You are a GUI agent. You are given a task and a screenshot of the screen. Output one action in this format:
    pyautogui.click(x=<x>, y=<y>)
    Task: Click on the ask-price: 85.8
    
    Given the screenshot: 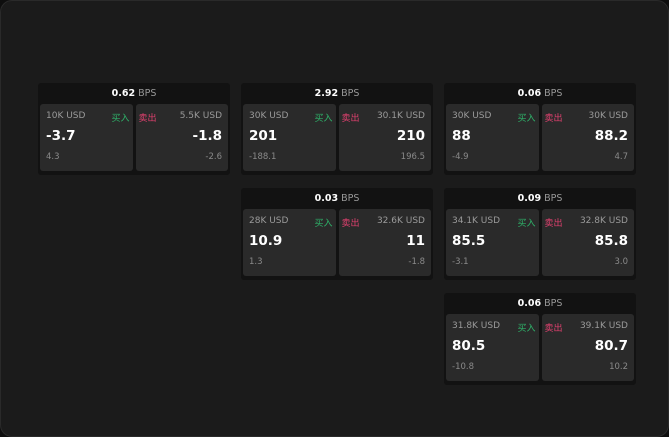 What is the action you would take?
    pyautogui.click(x=611, y=241)
    